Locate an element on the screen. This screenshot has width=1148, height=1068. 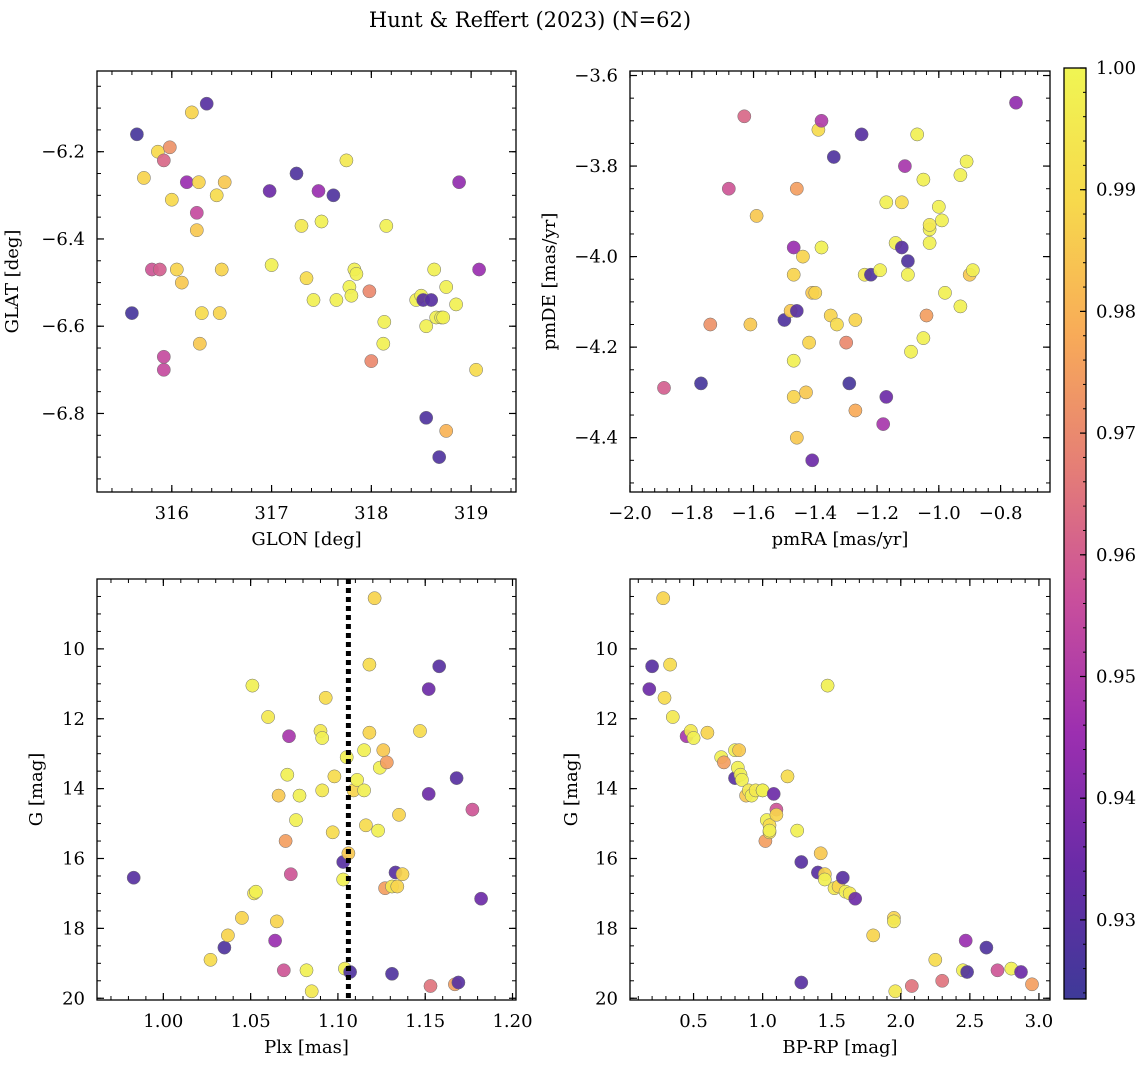
y-tick-label: −6.4 is located at coordinates (63, 239).